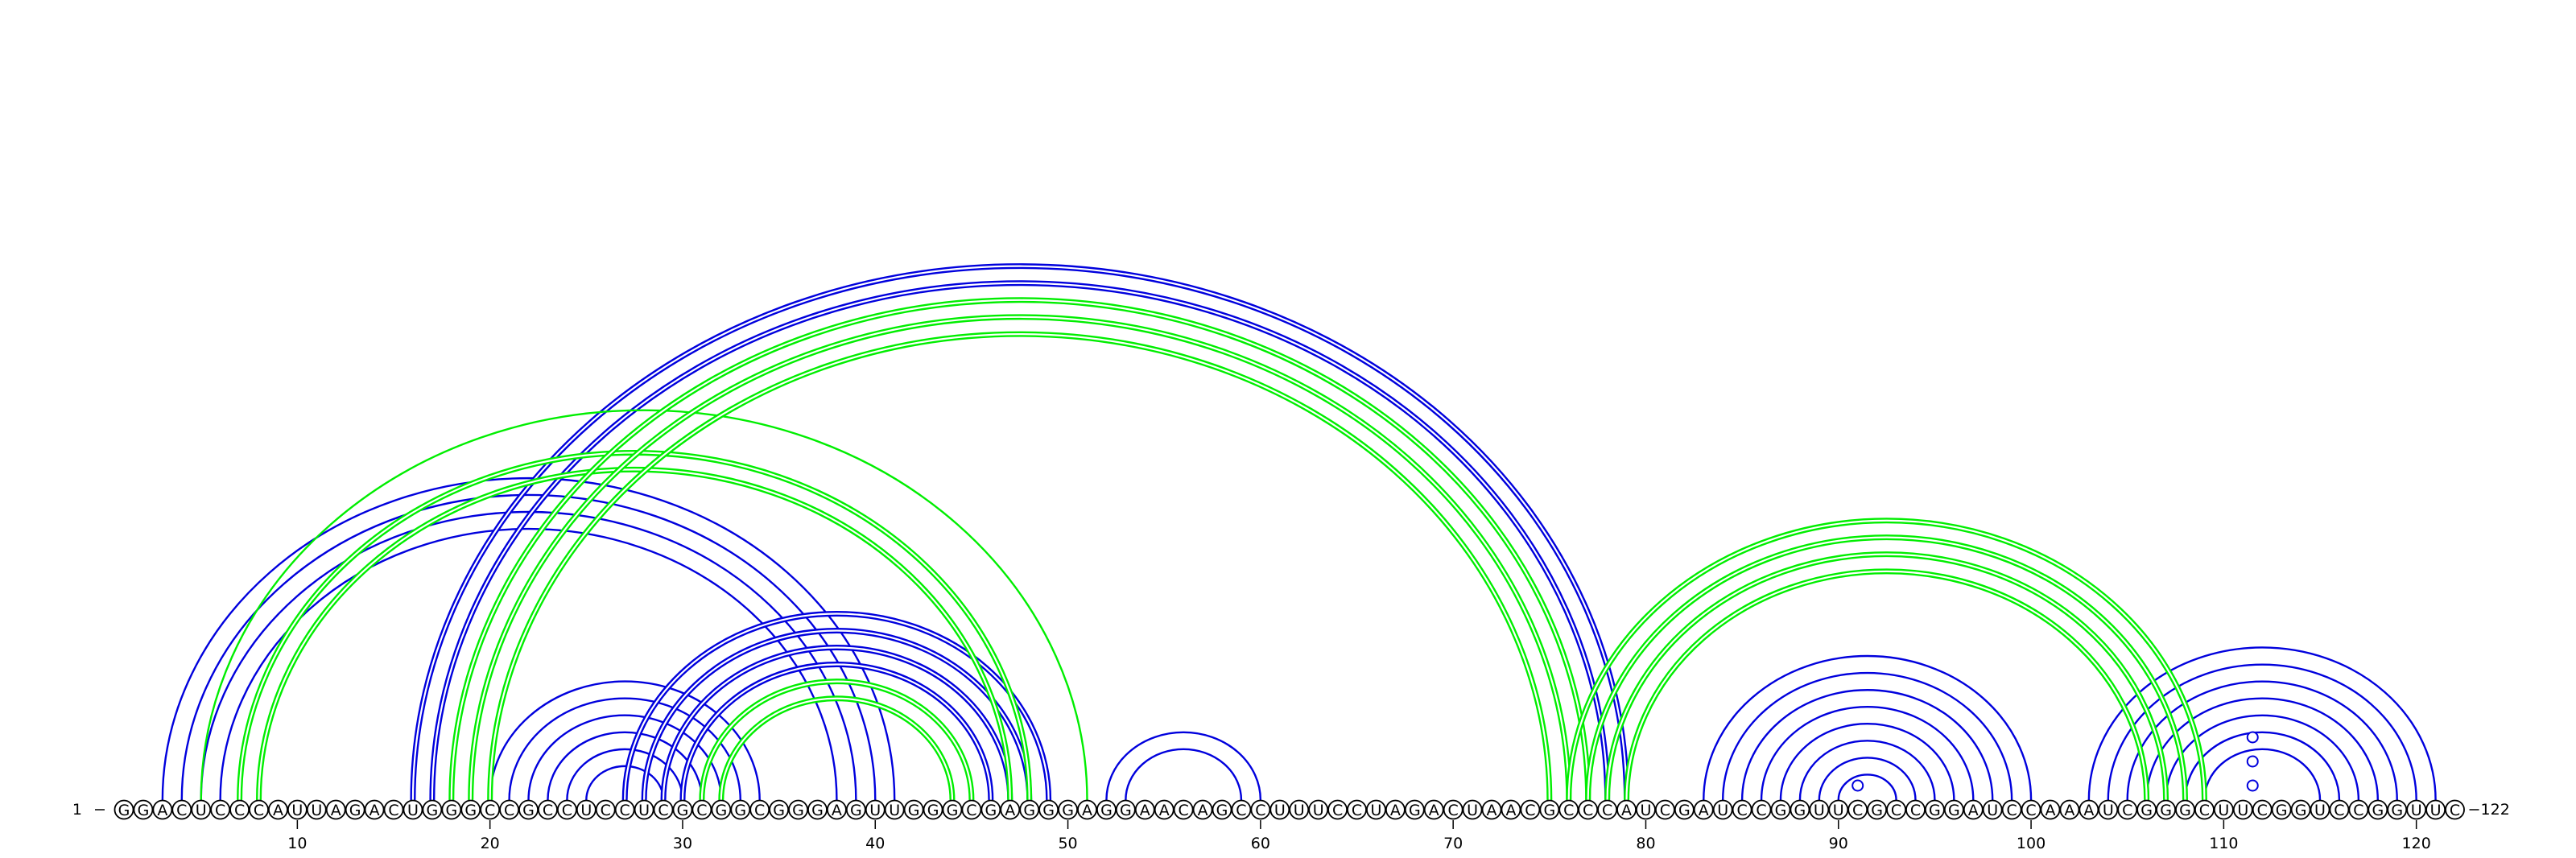 This screenshot has width=2576, height=858. What do you see at coordinates (1664, 809) in the screenshot?
I see `nucleotide-81: C` at bounding box center [1664, 809].